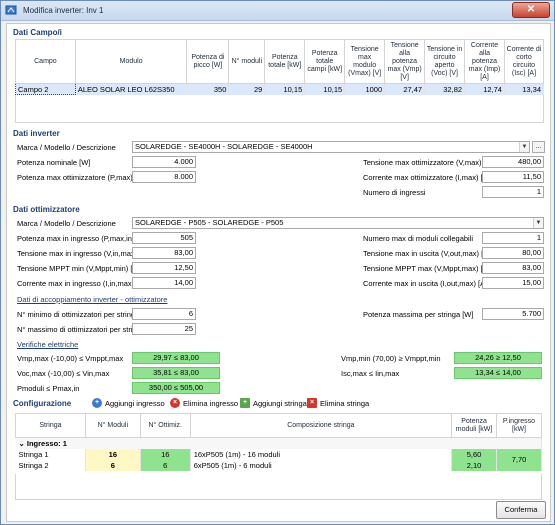 This screenshot has height=525, width=555. I want to click on potenza-moduli-cell: 2,10, so click(474, 465).